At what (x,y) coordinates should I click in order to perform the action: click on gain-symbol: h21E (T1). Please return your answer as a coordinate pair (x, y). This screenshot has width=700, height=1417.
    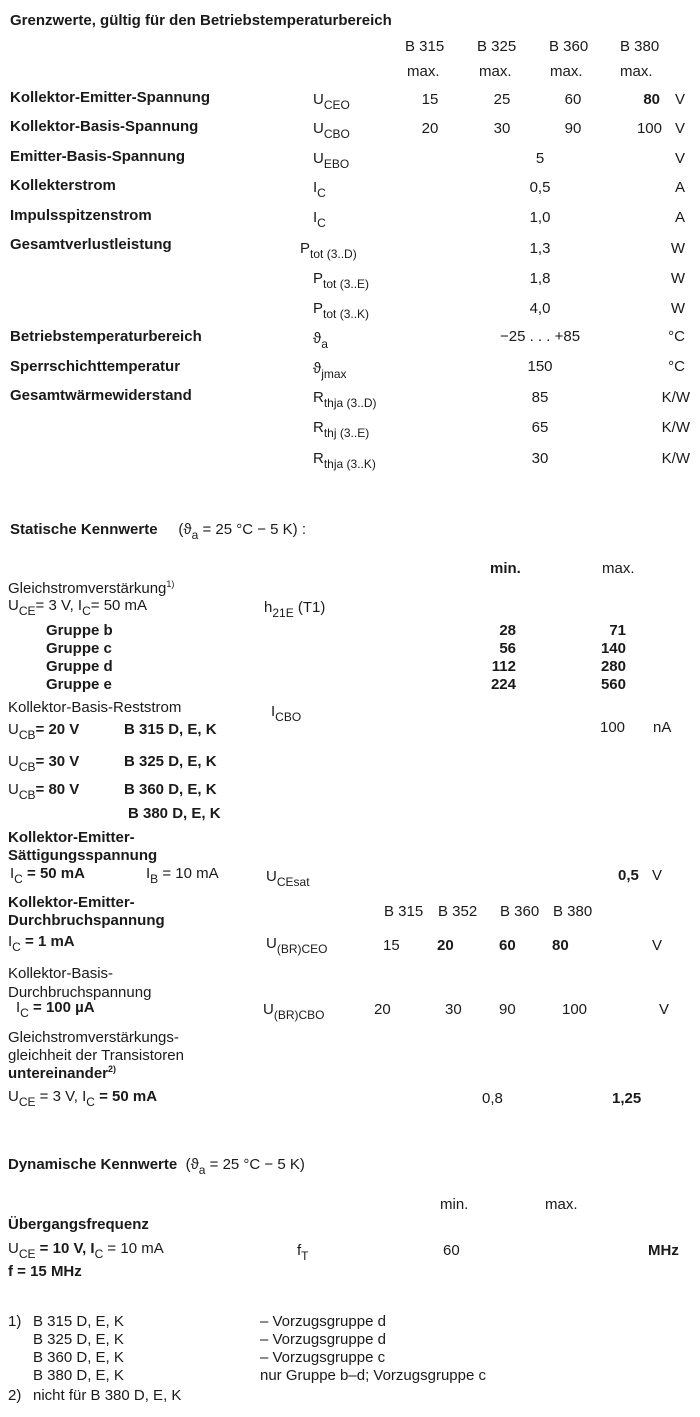
    Looking at the image, I should click on (295, 609).